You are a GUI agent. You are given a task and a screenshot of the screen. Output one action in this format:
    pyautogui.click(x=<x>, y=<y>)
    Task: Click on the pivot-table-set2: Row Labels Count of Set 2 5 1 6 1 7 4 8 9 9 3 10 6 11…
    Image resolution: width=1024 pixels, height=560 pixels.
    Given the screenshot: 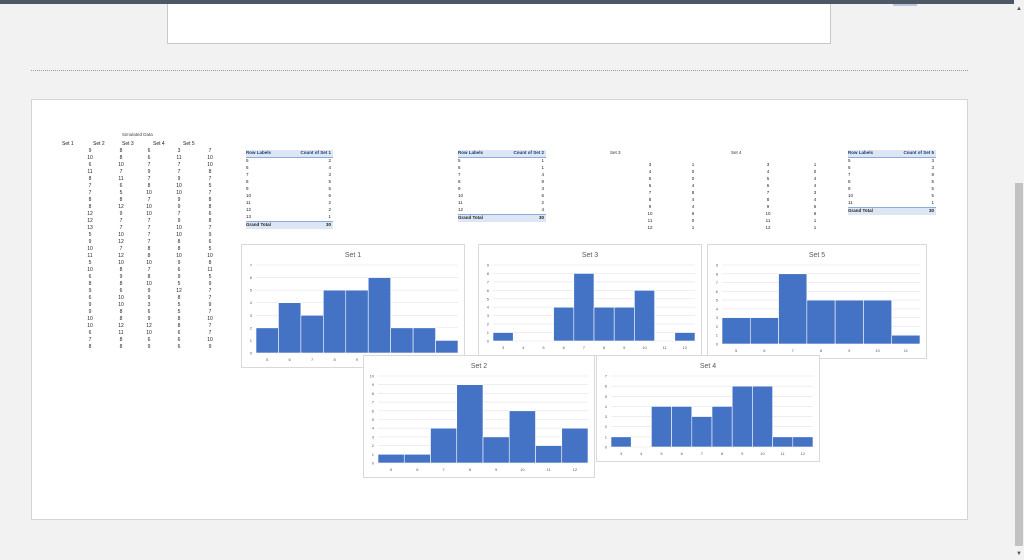 What is the action you would take?
    pyautogui.click(x=502, y=186)
    